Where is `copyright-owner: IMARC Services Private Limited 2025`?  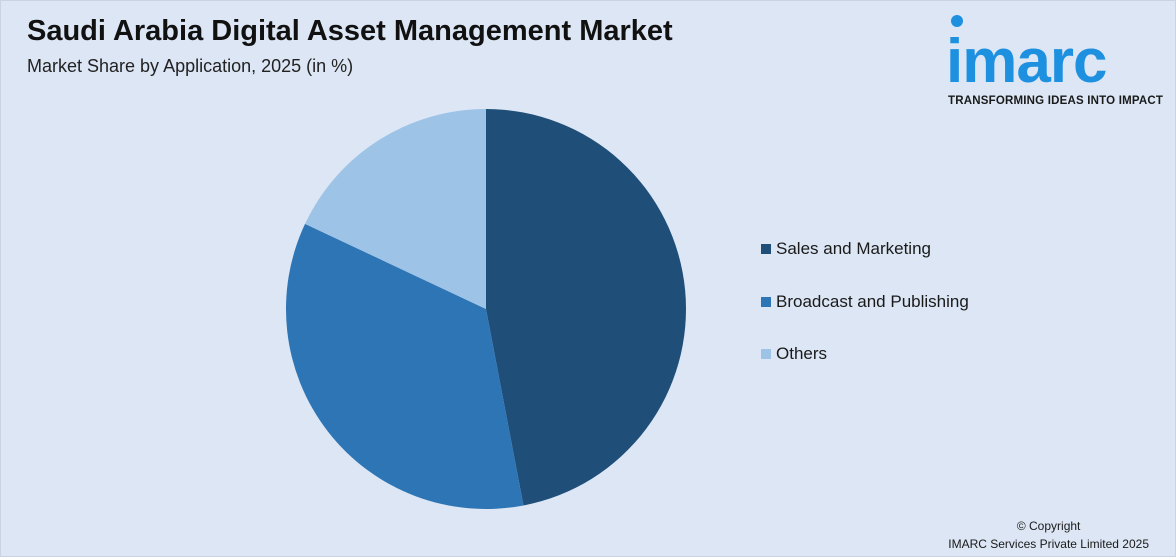 copyright-owner: IMARC Services Private Limited 2025 is located at coordinates (1048, 544).